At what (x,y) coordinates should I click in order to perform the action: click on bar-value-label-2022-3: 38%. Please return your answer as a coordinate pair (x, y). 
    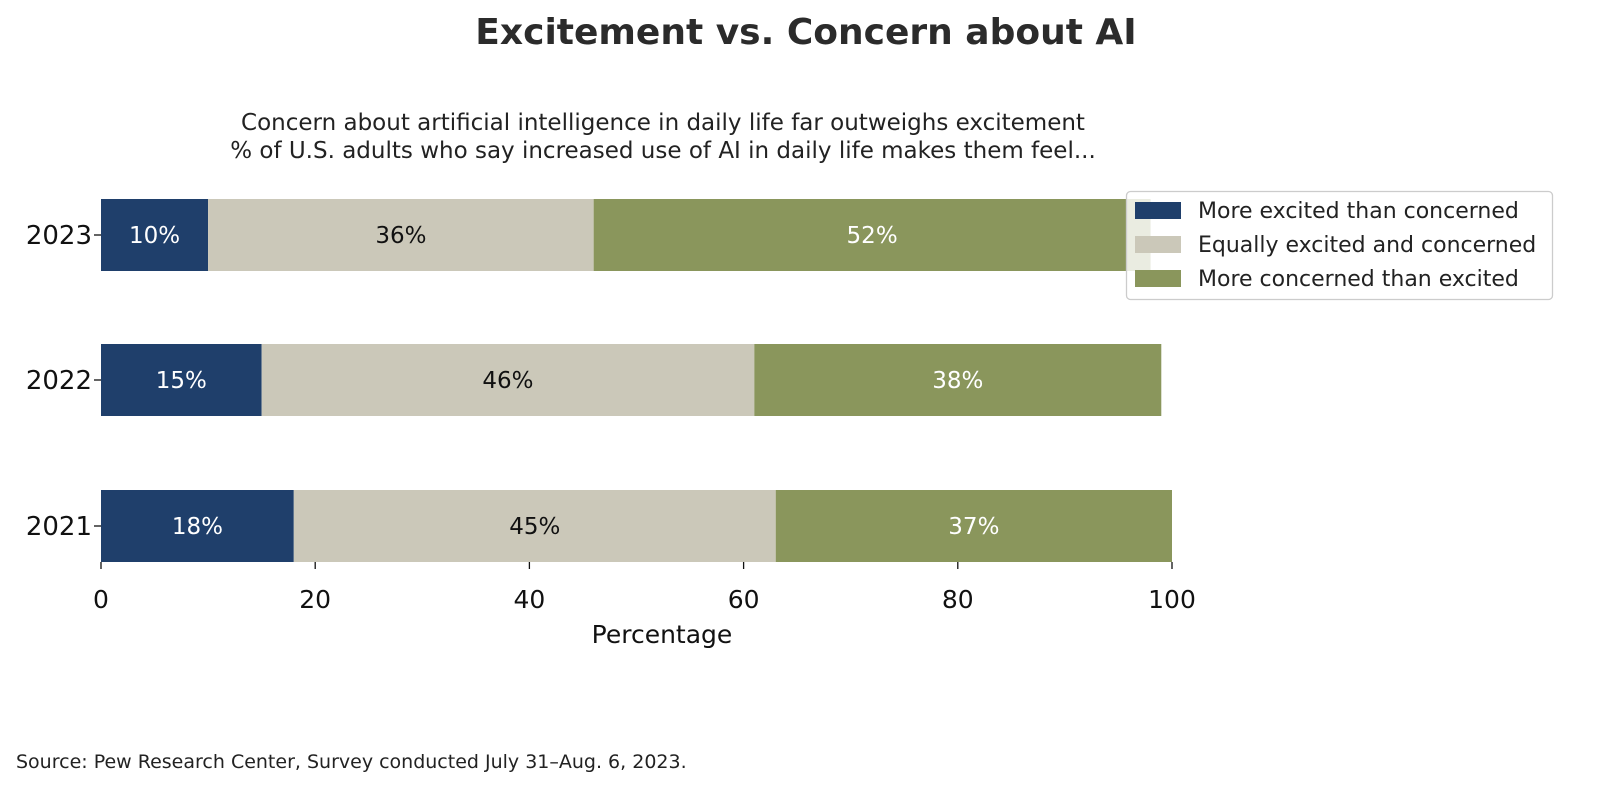
    Looking at the image, I should click on (957, 381).